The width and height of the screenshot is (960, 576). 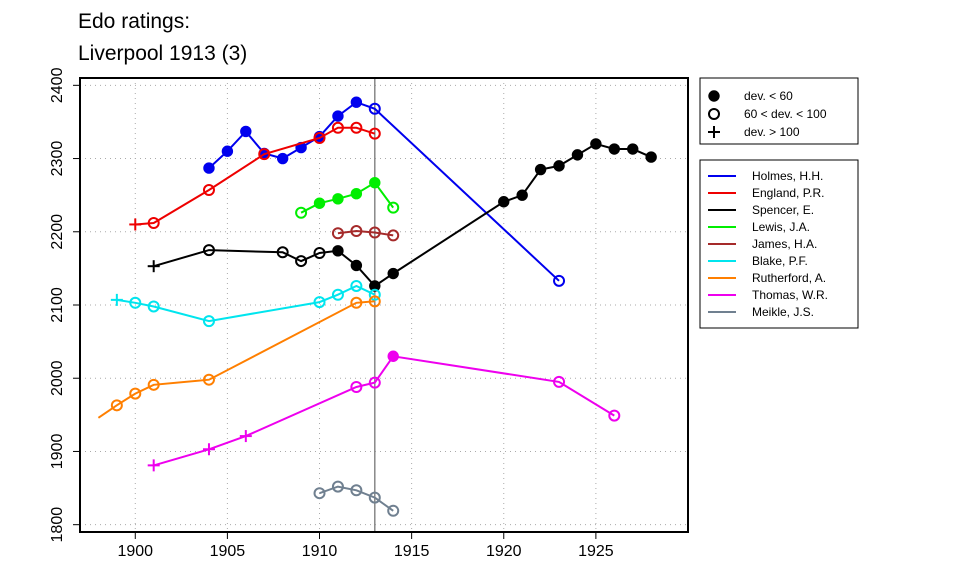 I want to click on y-tick-label: 2400, so click(x=57, y=85).